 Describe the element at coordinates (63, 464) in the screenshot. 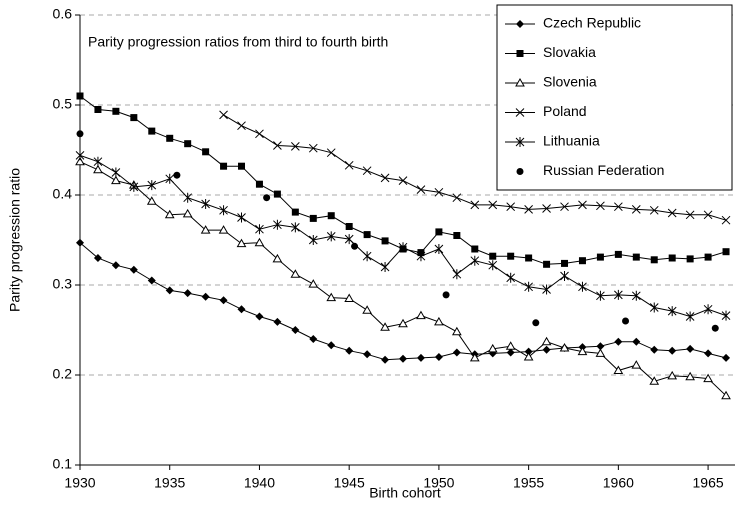

I see `y-tick-label: 0.1` at that location.